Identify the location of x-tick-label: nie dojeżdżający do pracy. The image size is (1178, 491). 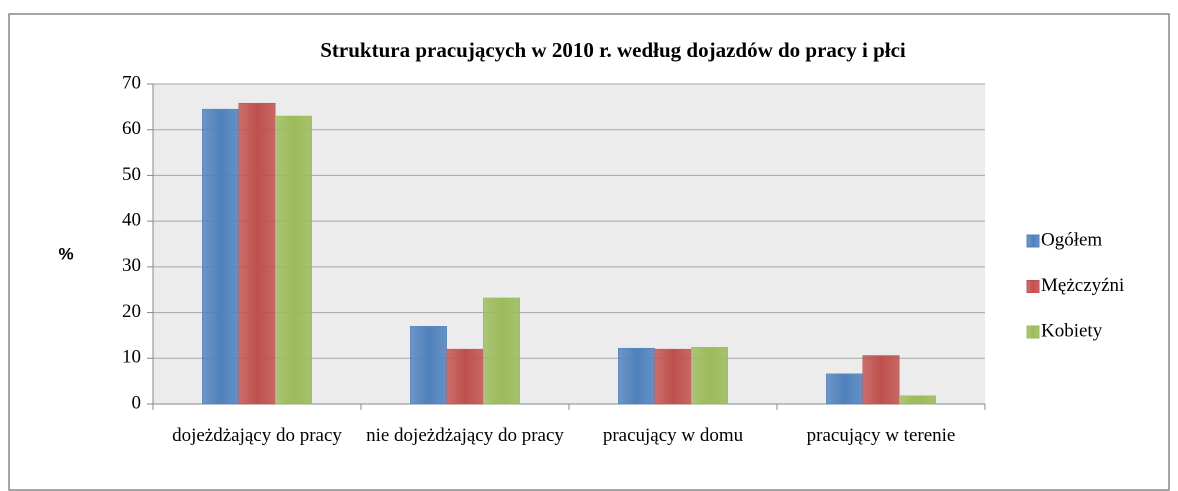
(465, 435).